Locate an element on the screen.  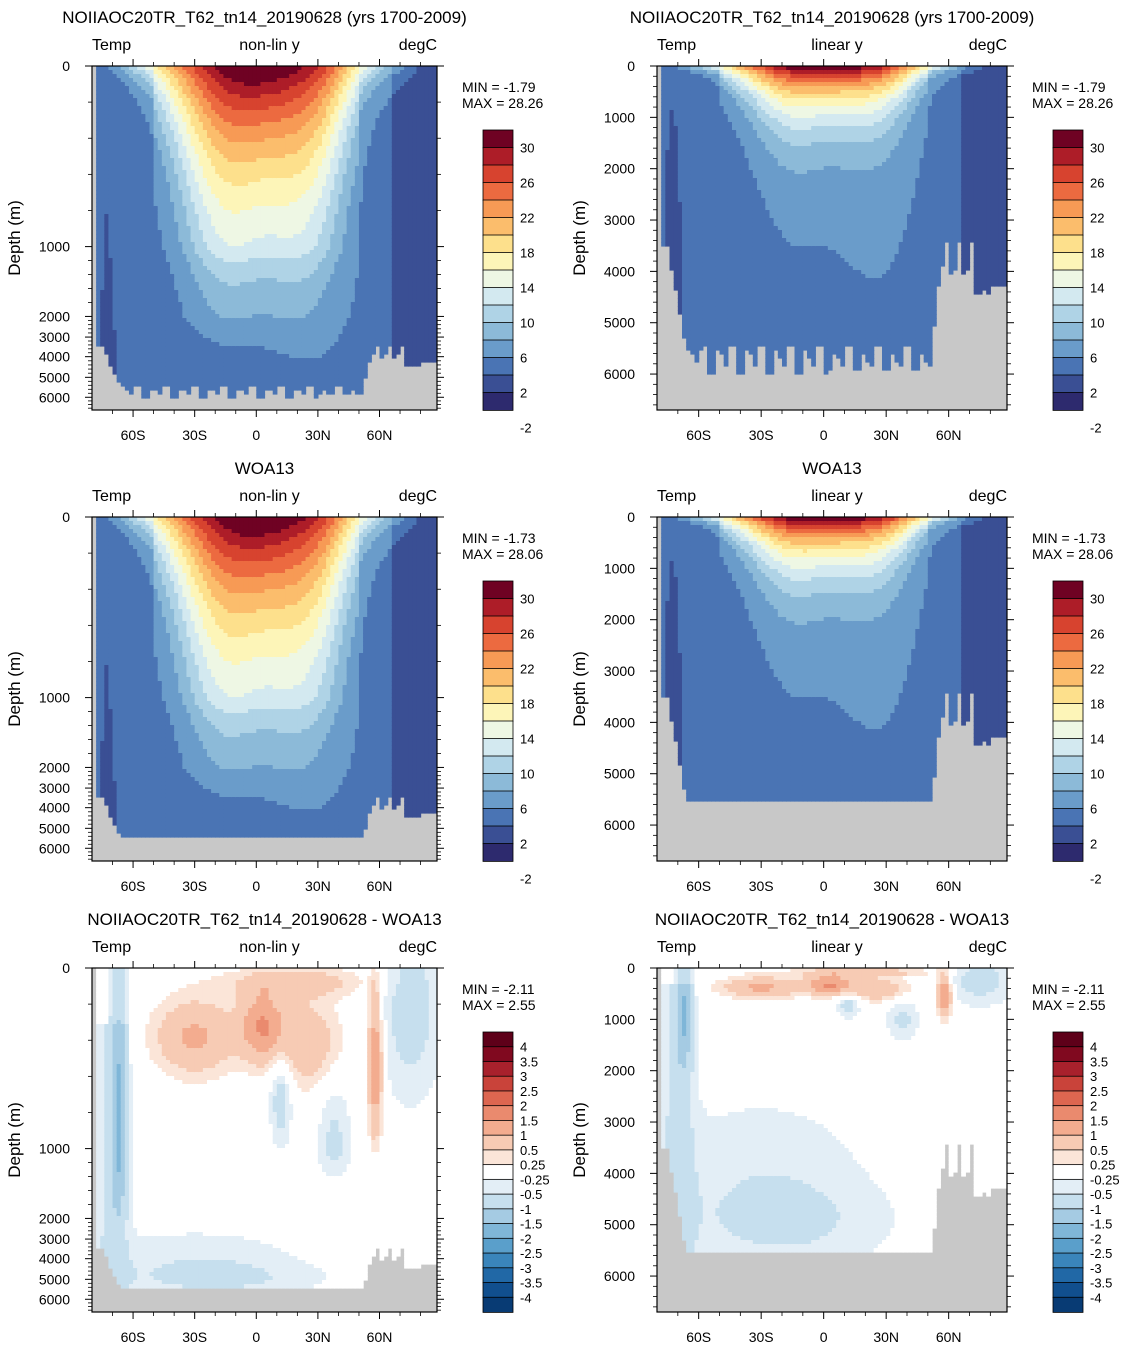
max-value: MAX = 2.55 is located at coordinates (1069, 1005).